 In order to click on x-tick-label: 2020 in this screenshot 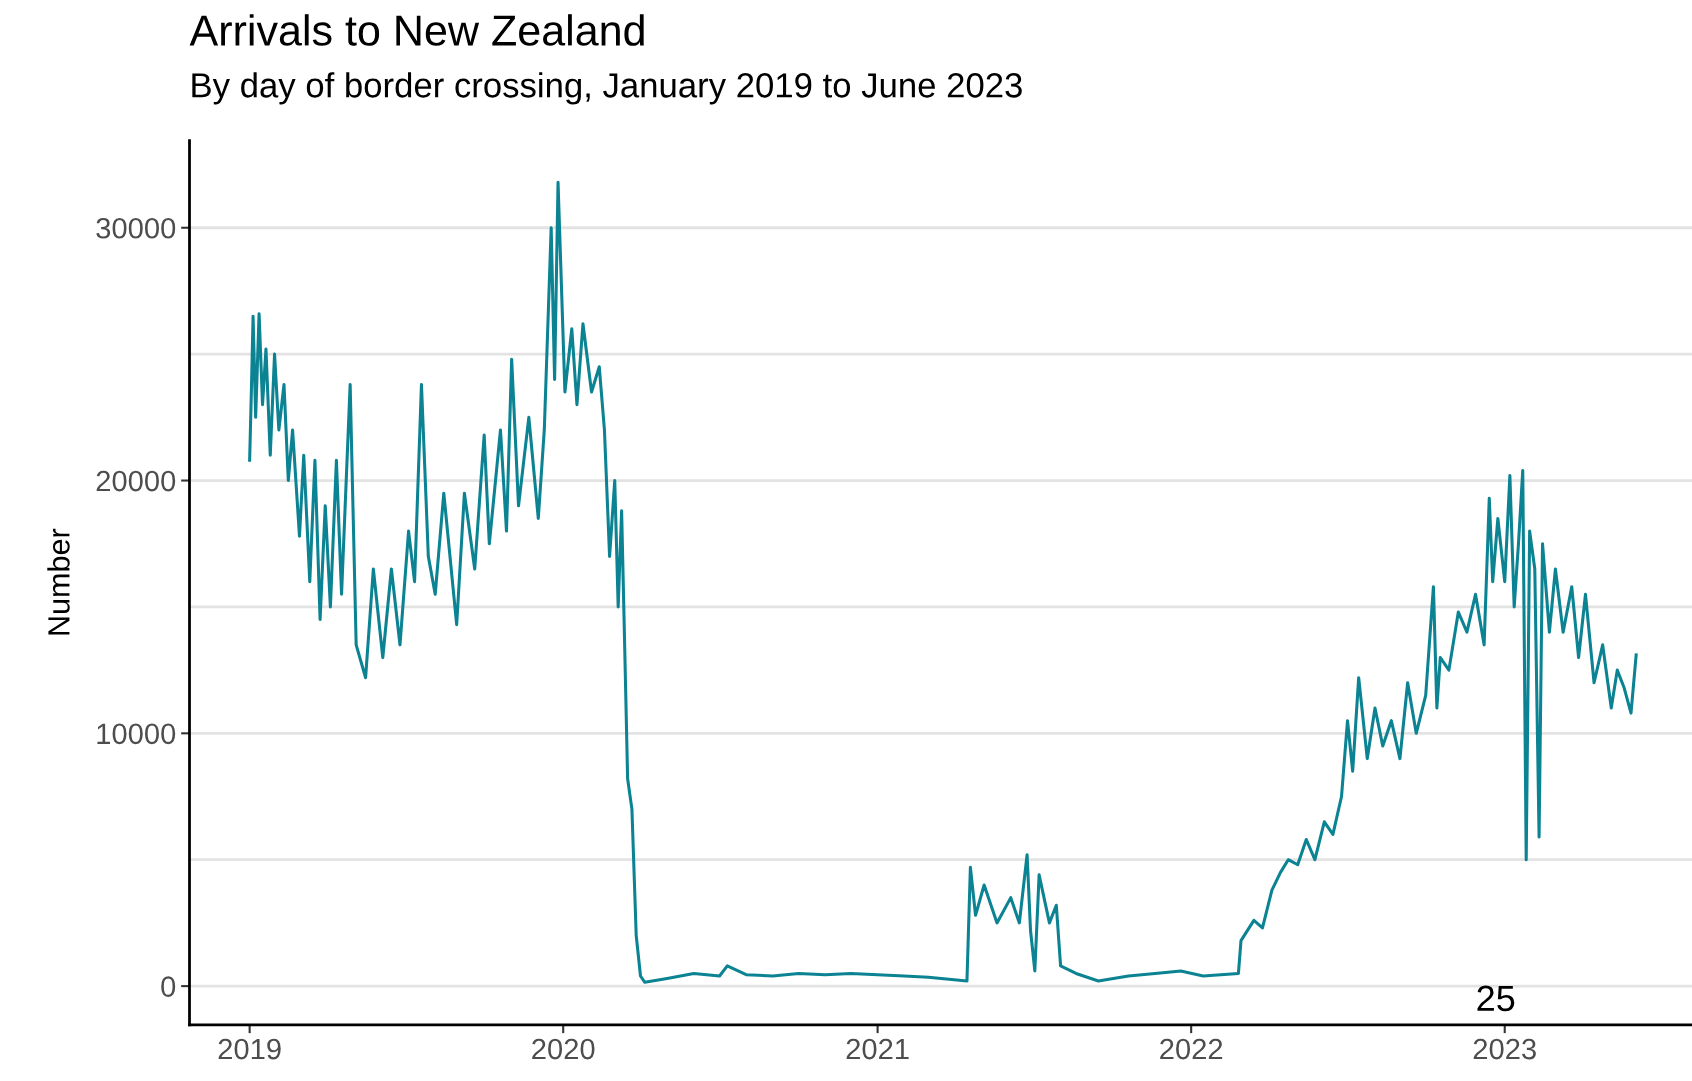, I will do `click(563, 1049)`.